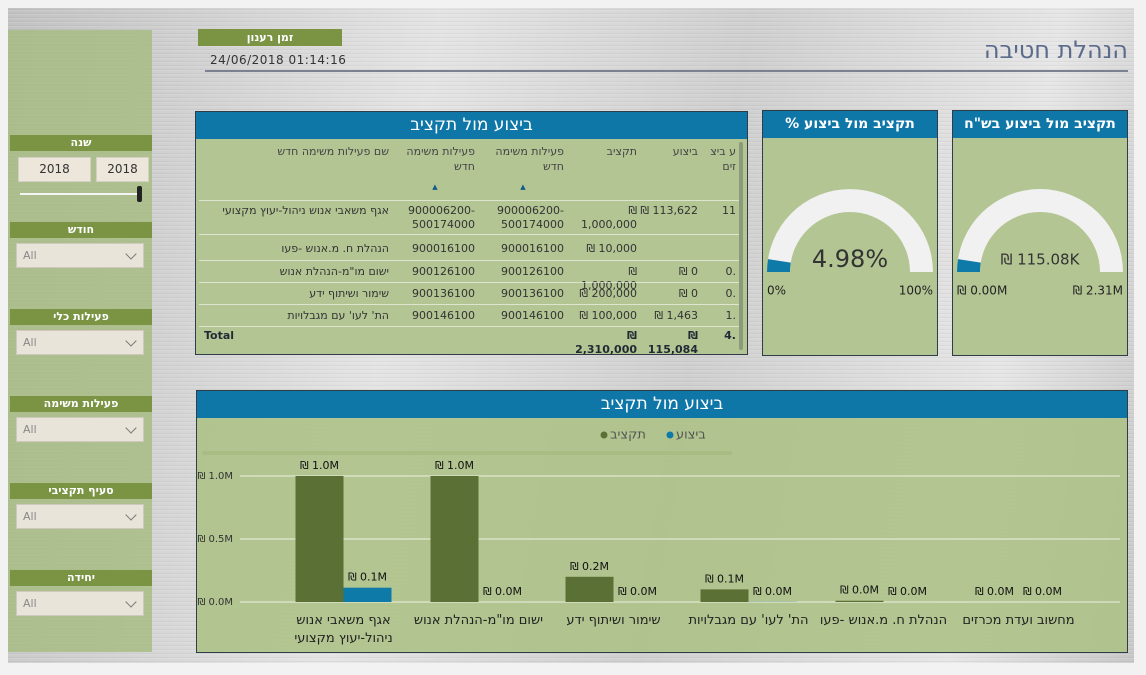 This screenshot has height=675, width=1146. I want to click on table-cell: 11, so click(729, 210).